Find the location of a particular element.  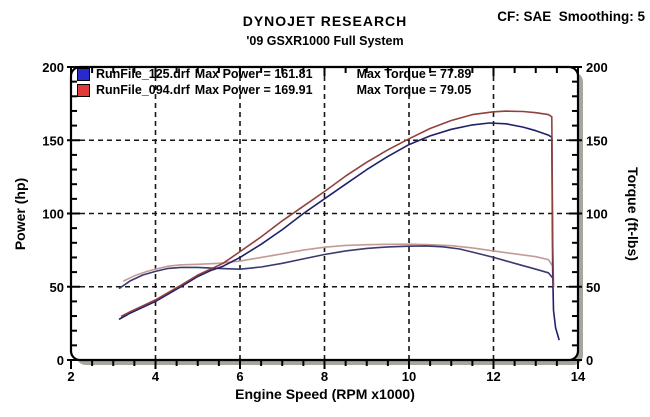

y-tick-label-left: 150 is located at coordinates (53, 140).